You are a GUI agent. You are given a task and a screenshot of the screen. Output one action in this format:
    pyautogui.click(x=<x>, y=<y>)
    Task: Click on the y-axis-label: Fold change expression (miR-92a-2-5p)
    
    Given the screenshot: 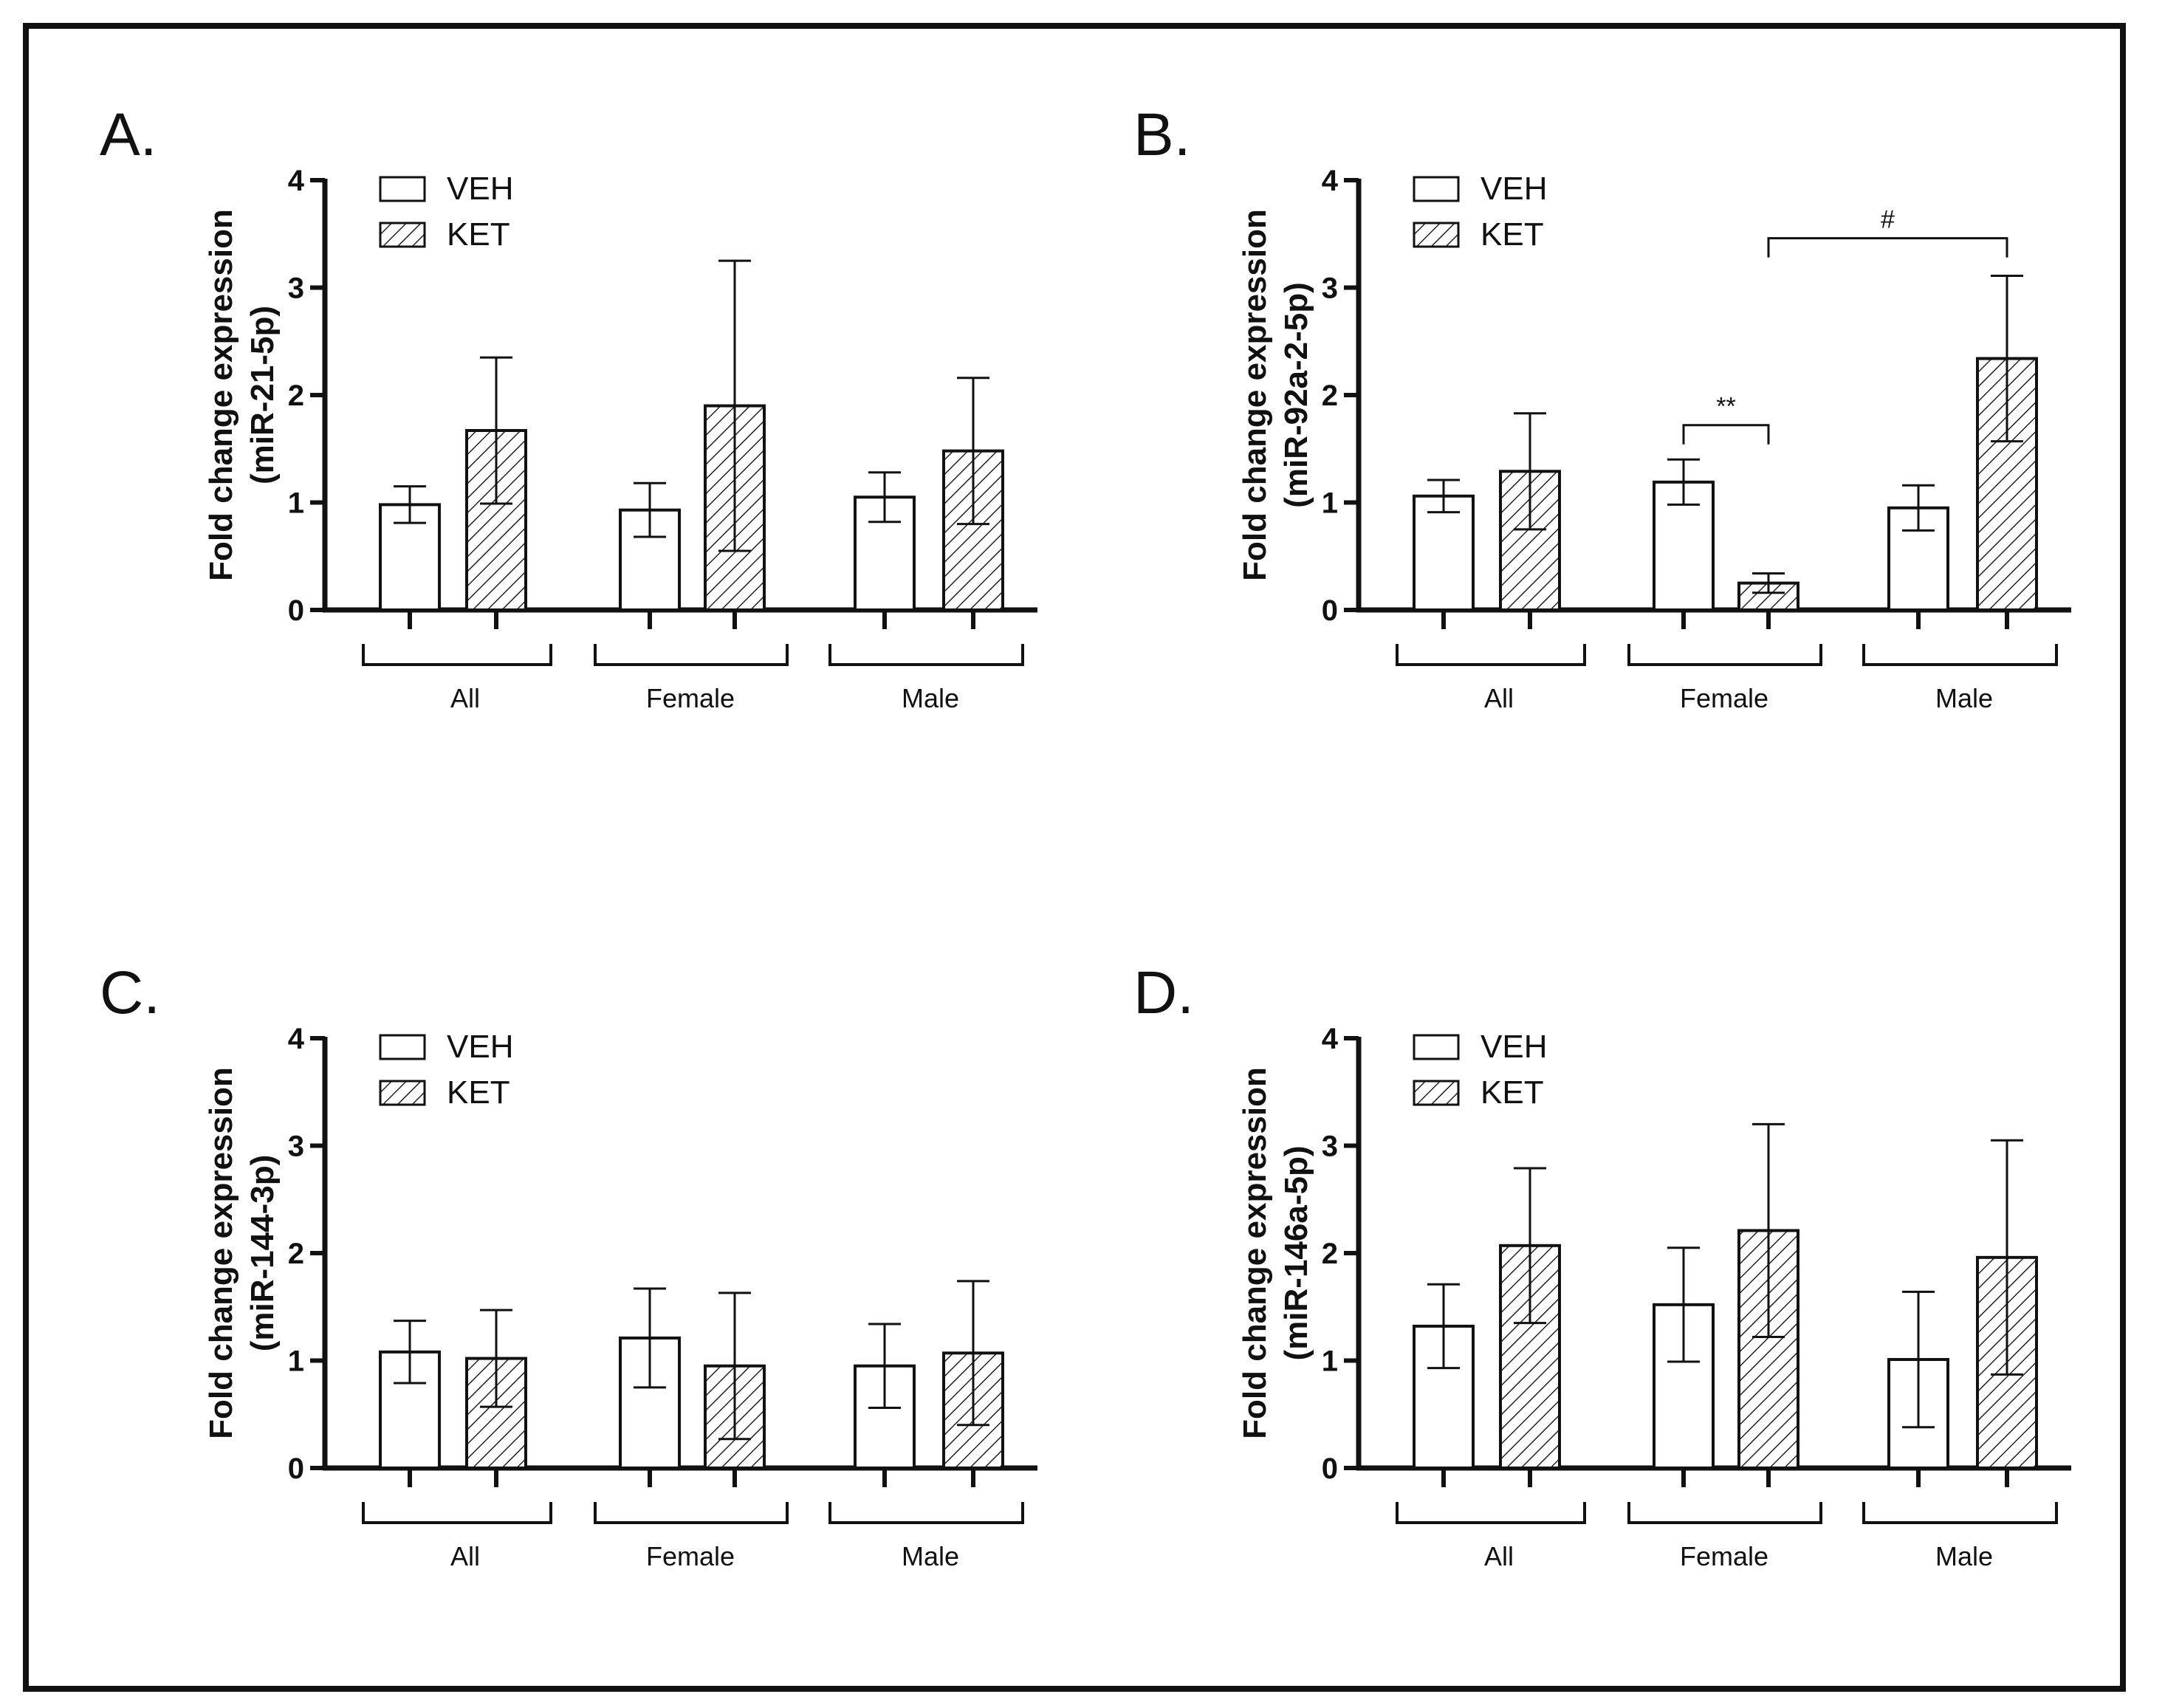 What is the action you would take?
    pyautogui.click(x=1275, y=395)
    